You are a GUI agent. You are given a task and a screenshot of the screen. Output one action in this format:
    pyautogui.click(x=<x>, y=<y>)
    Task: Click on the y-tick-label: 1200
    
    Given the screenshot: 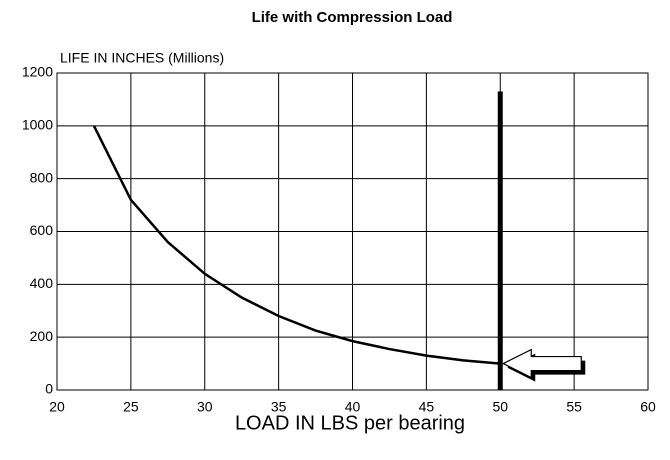 What is the action you would take?
    pyautogui.click(x=37, y=72)
    